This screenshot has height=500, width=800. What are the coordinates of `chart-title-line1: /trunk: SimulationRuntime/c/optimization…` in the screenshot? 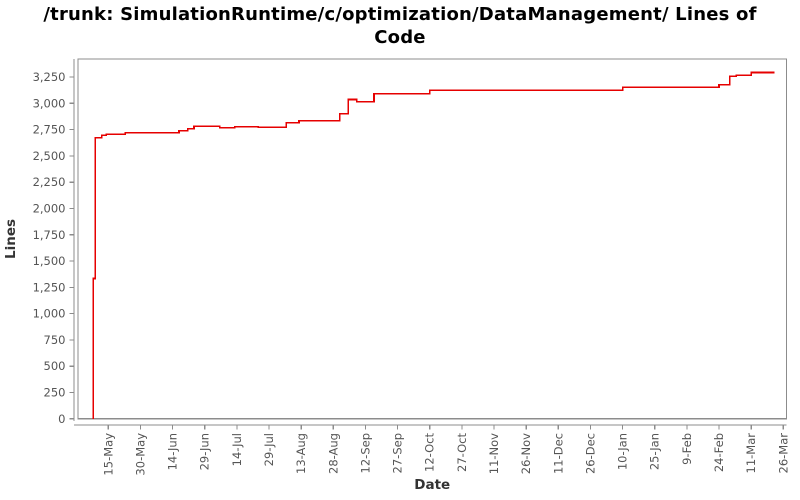 It's located at (400, 14).